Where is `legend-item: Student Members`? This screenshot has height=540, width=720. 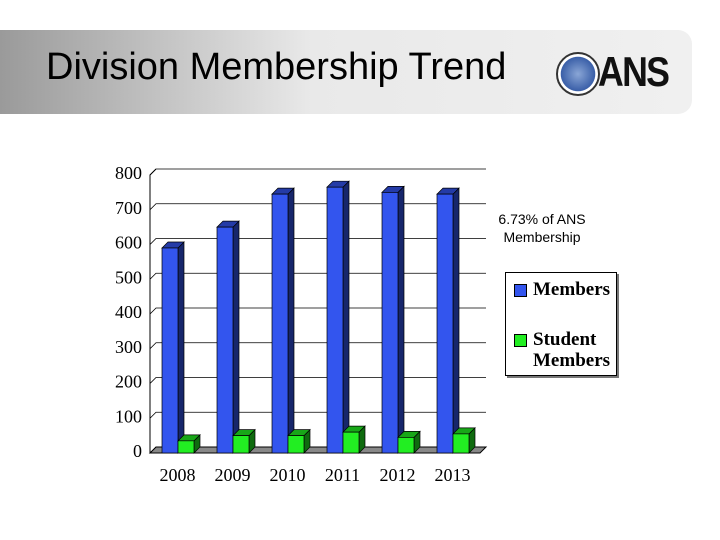
legend-item: Student Members is located at coordinates (565, 350).